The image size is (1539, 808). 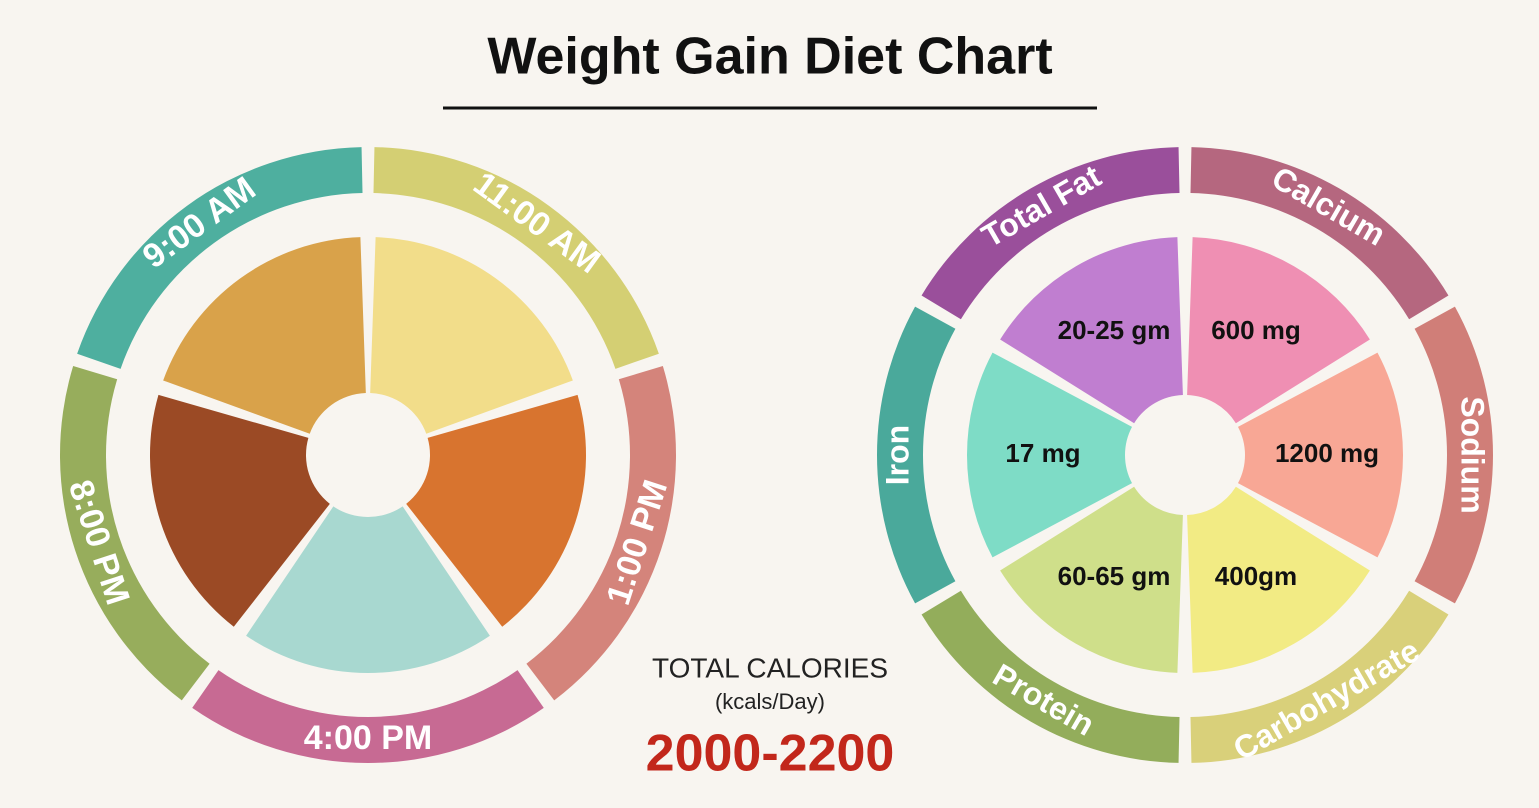 What do you see at coordinates (1256, 330) in the screenshot?
I see `nutrient-amount: 600 mg` at bounding box center [1256, 330].